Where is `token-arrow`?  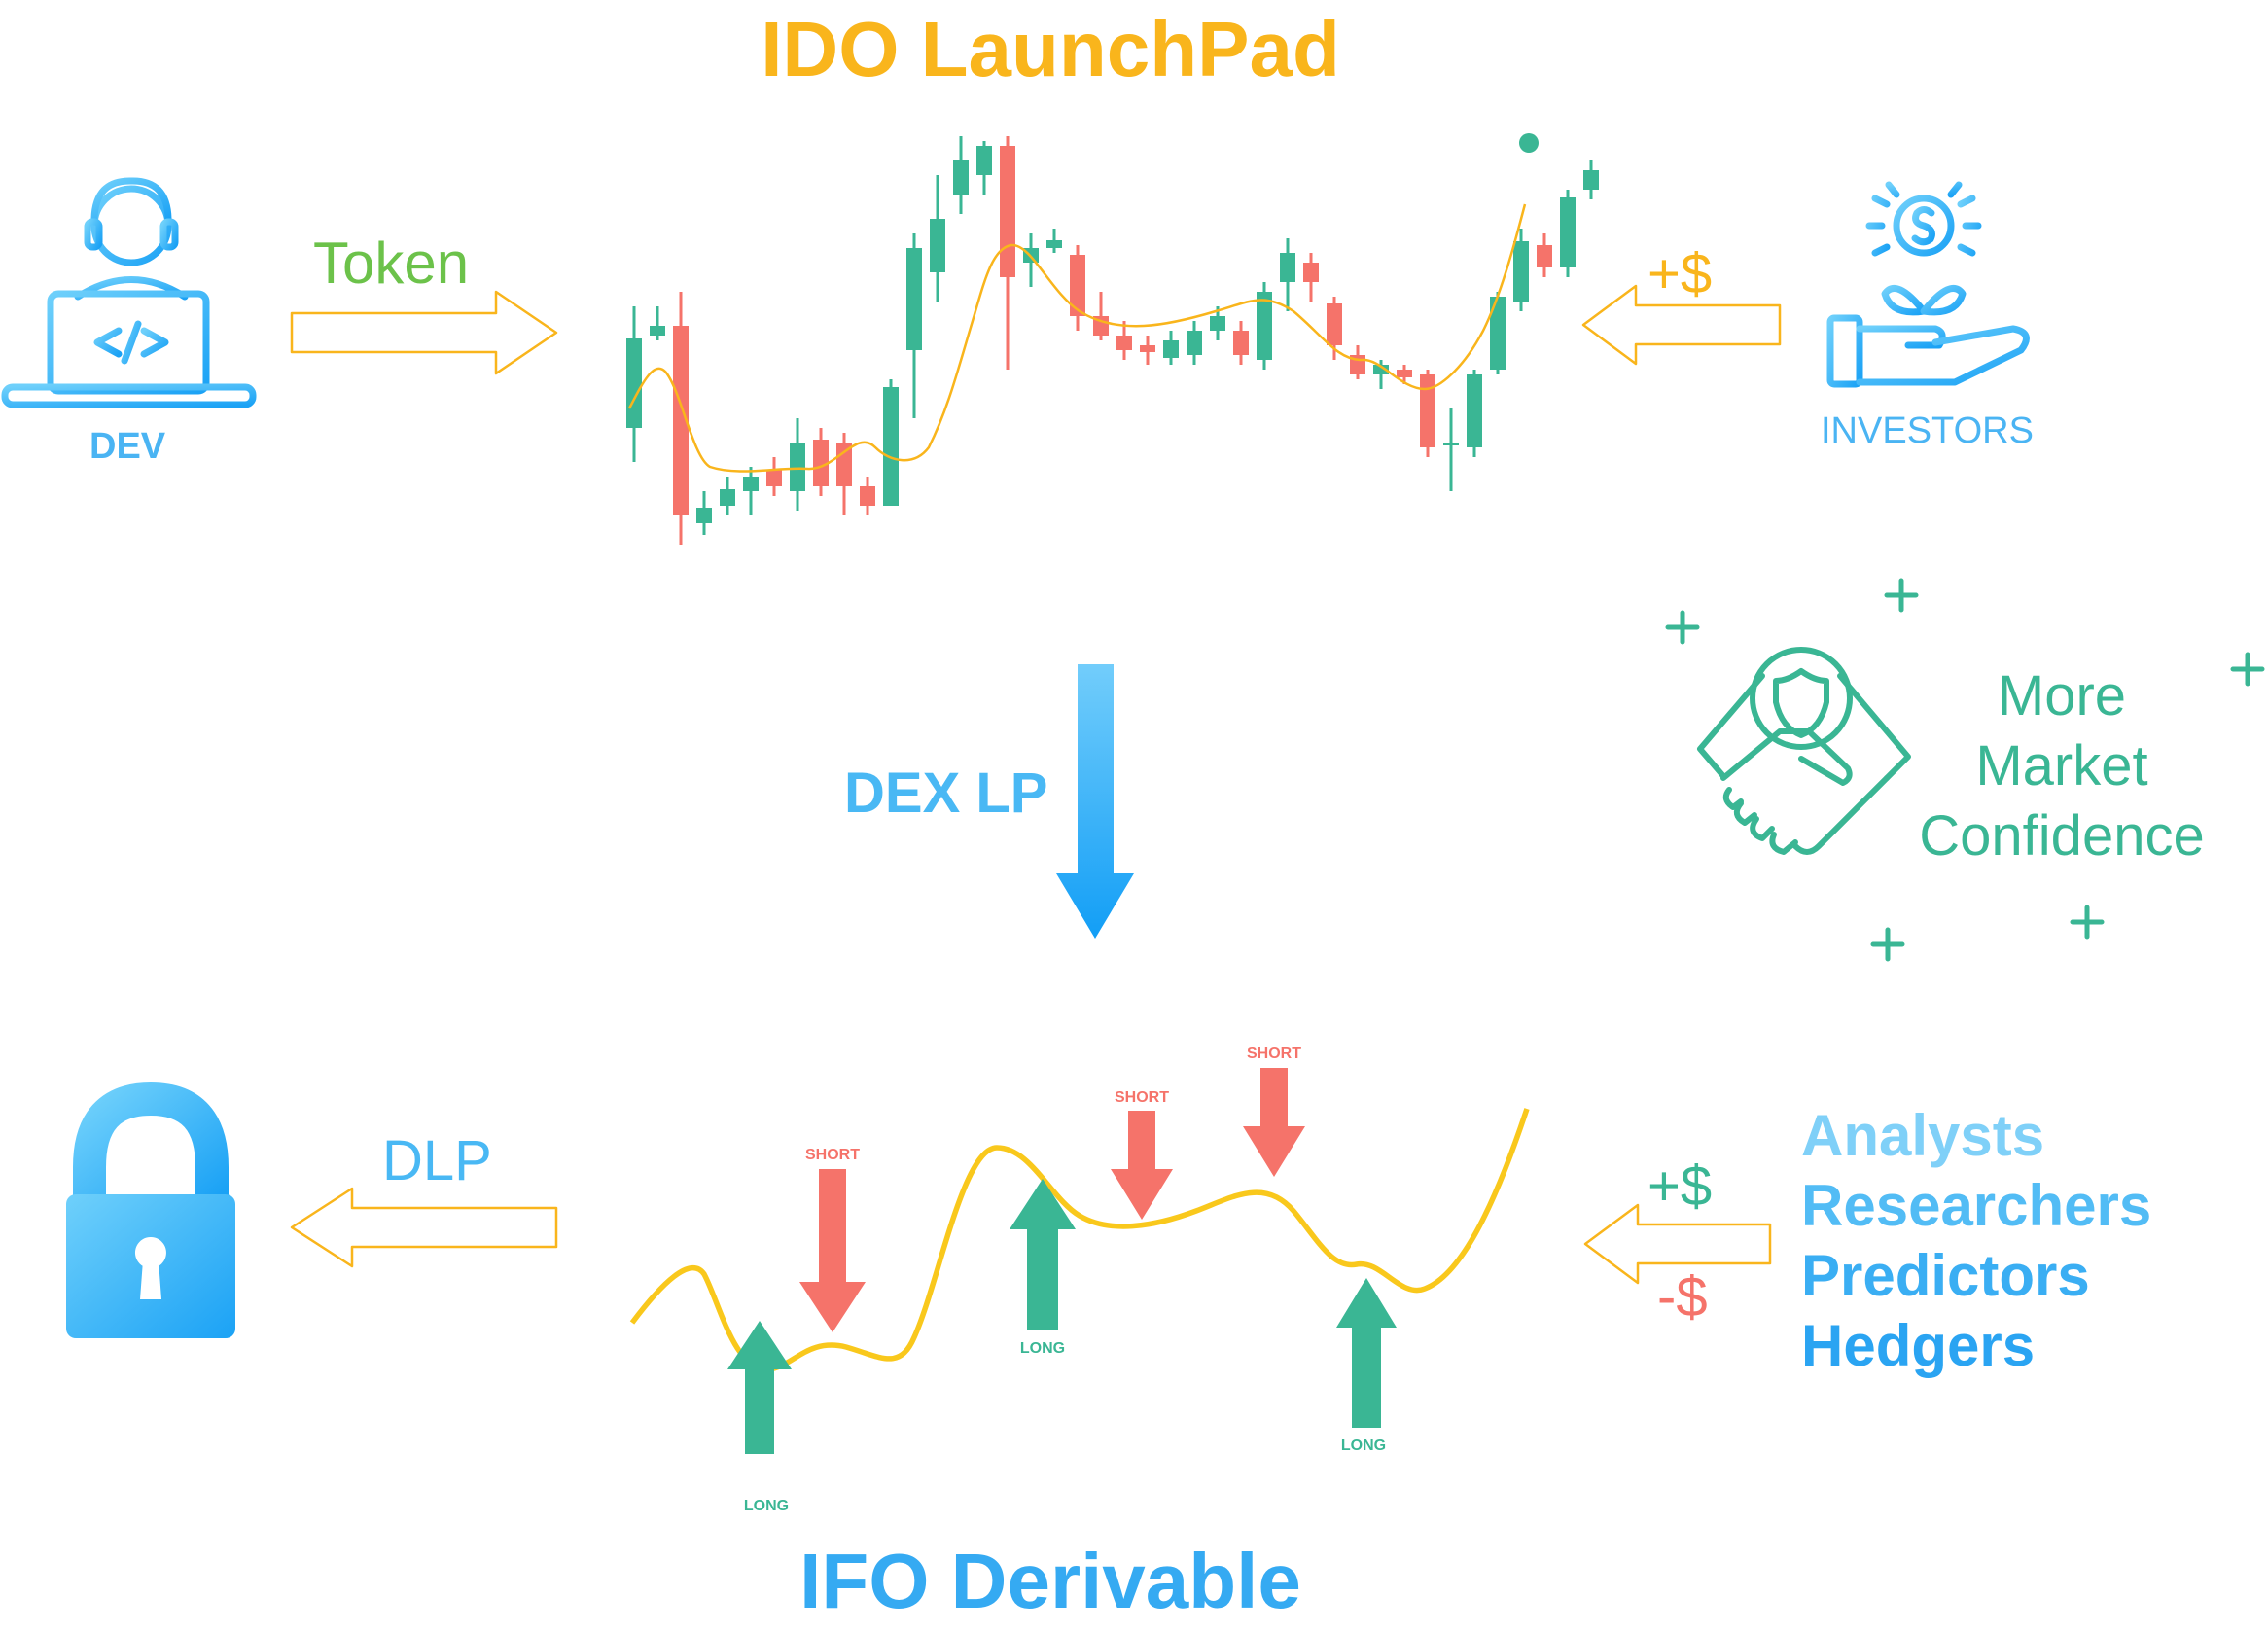 token-arrow is located at coordinates (424, 332).